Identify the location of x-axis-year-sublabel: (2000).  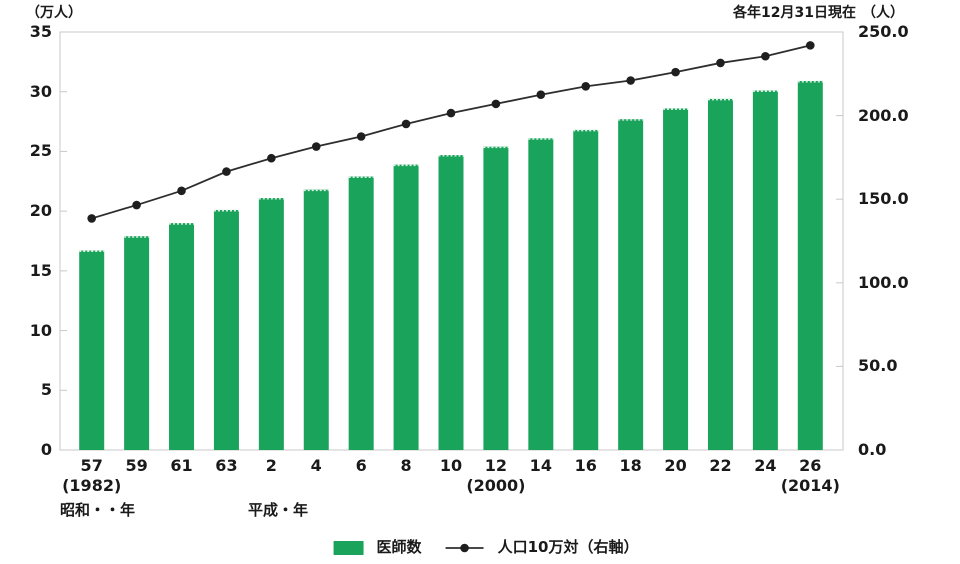
(496, 485).